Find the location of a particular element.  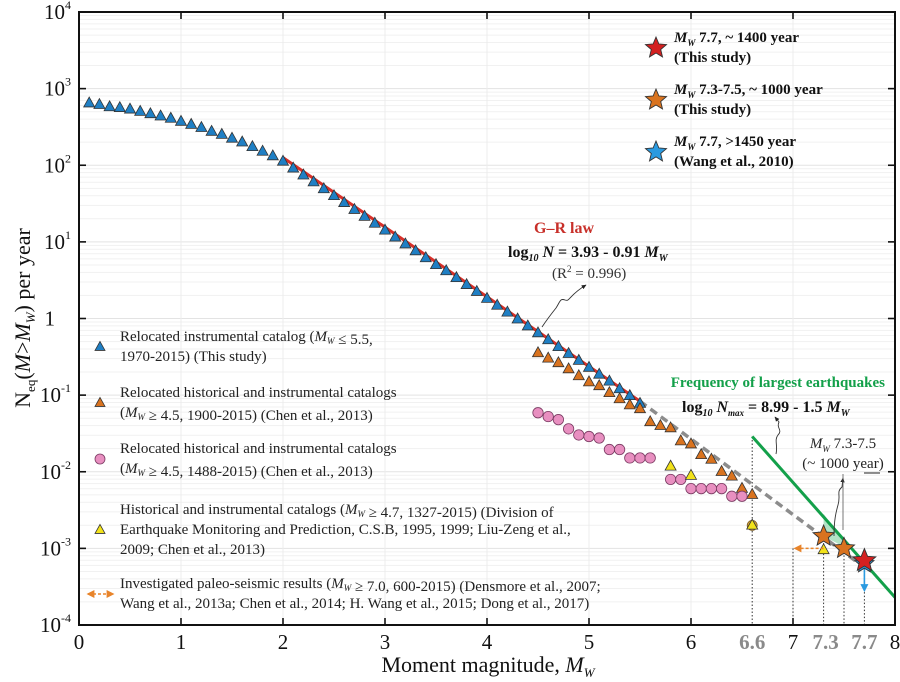

x-tick-label: 2 is located at coordinates (283, 642).